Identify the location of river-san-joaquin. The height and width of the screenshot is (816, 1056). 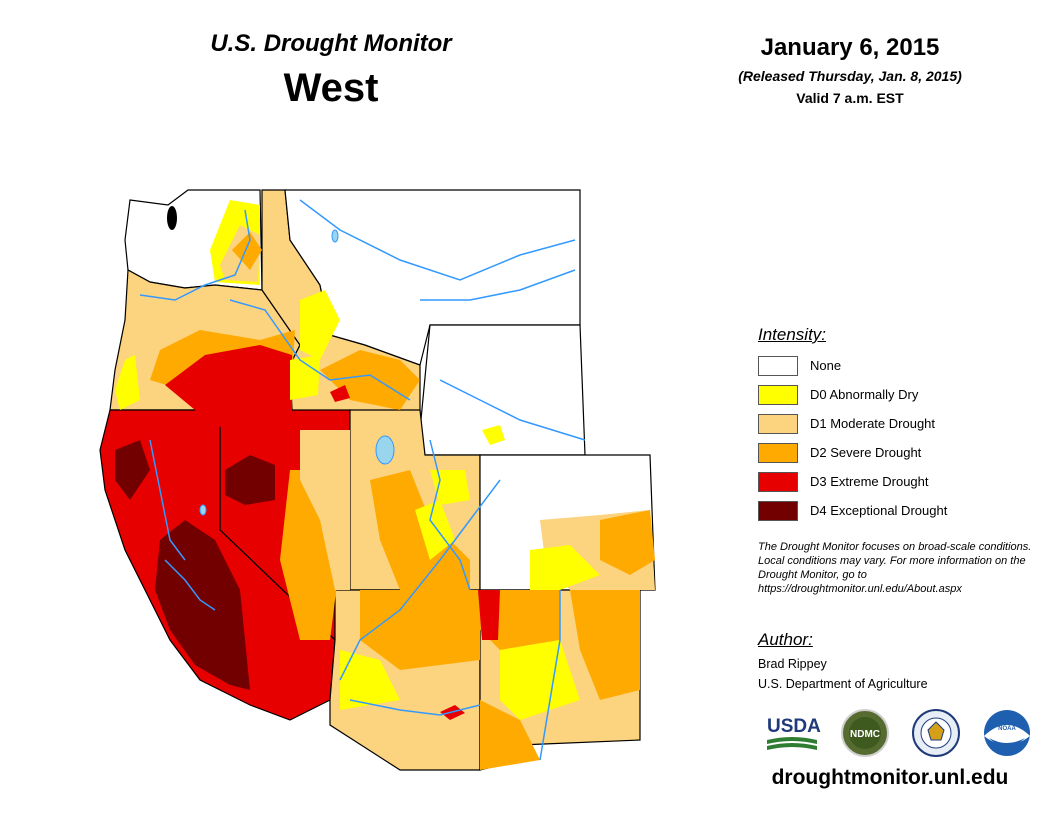
(190, 585).